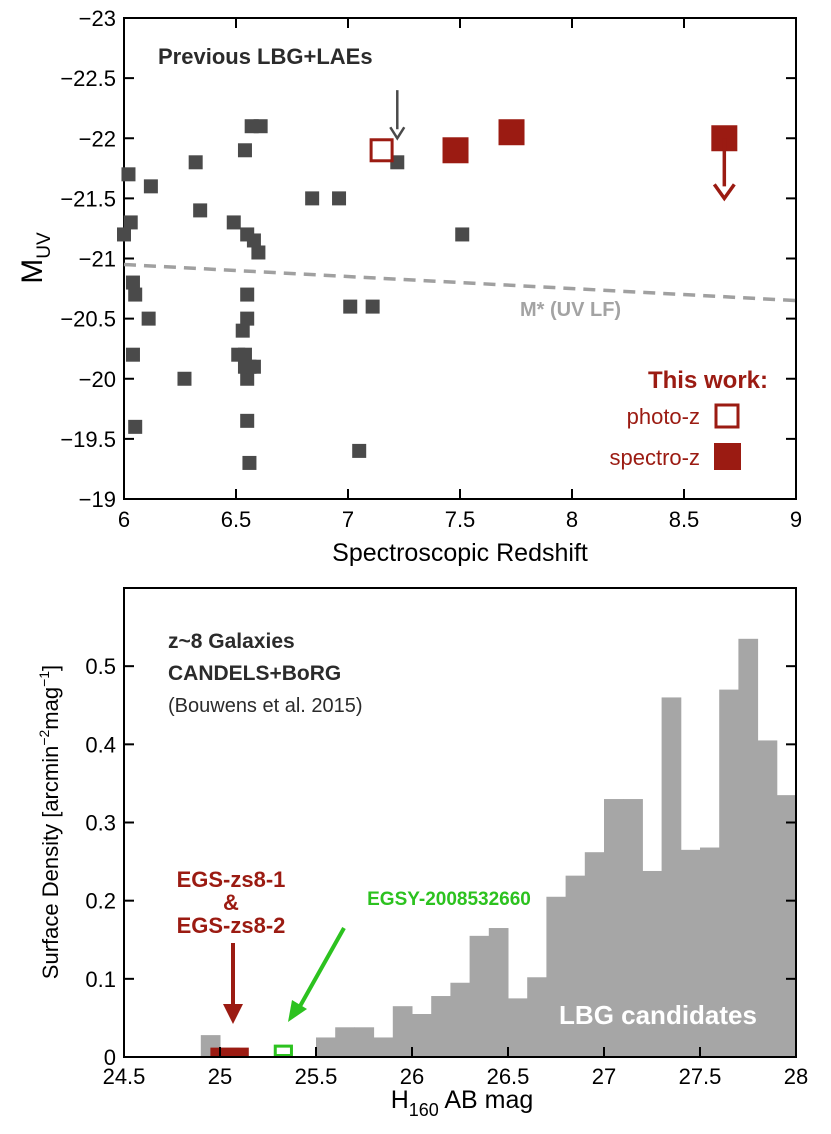  Describe the element at coordinates (727, 456) in the screenshot. I see `spectro-z-legend-marker` at that location.